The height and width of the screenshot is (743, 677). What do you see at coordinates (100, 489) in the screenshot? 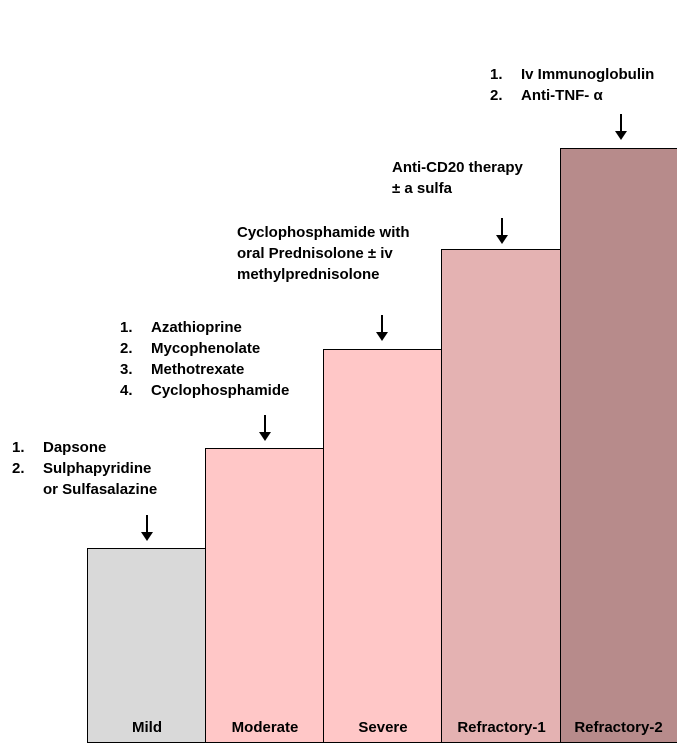
I see `item-text-continued: or Sulfasalazine` at bounding box center [100, 489].